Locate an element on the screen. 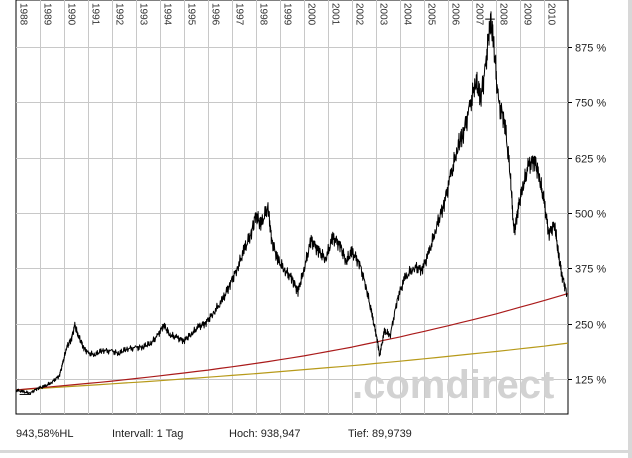  x-tick-label: 1992 is located at coordinates (119, 14).